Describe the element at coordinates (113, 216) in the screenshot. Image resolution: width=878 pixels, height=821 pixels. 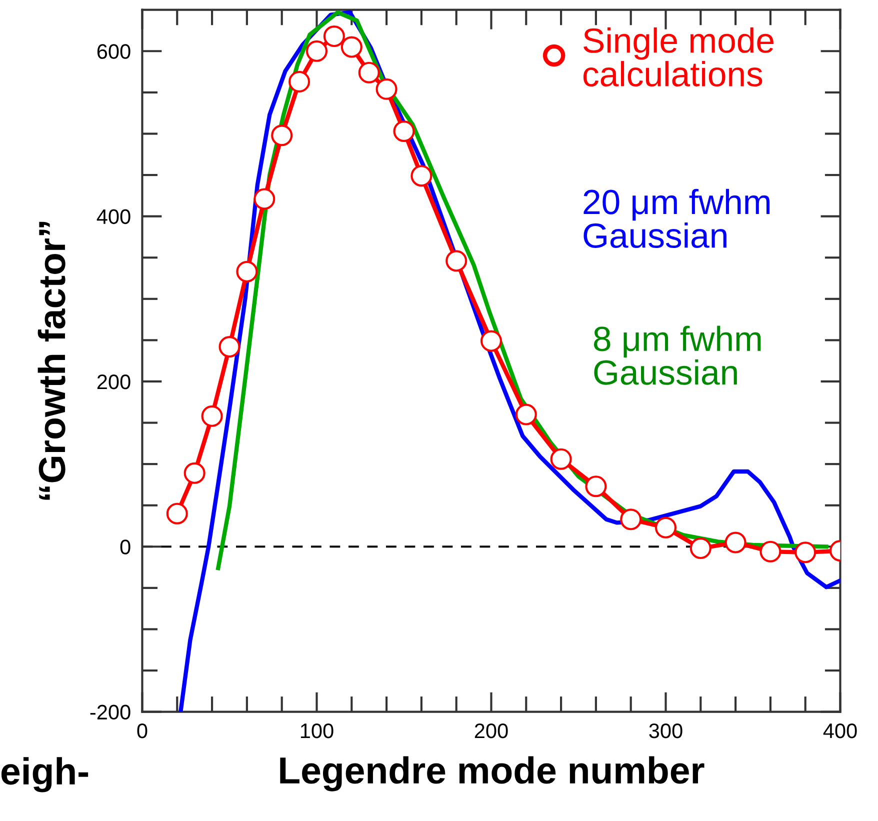
I see `y-tick-label: 400` at that location.